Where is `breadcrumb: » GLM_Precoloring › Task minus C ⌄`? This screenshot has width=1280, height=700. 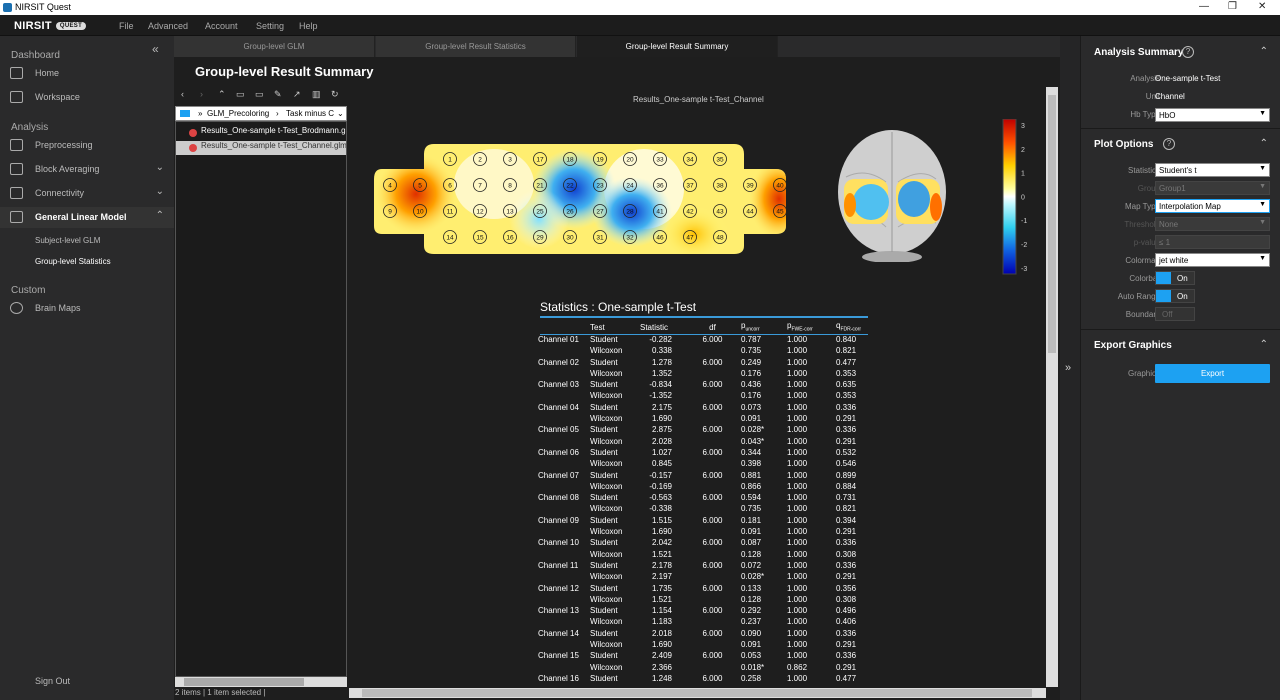 breadcrumb: » GLM_Precoloring › Task minus C ⌄ is located at coordinates (261, 113).